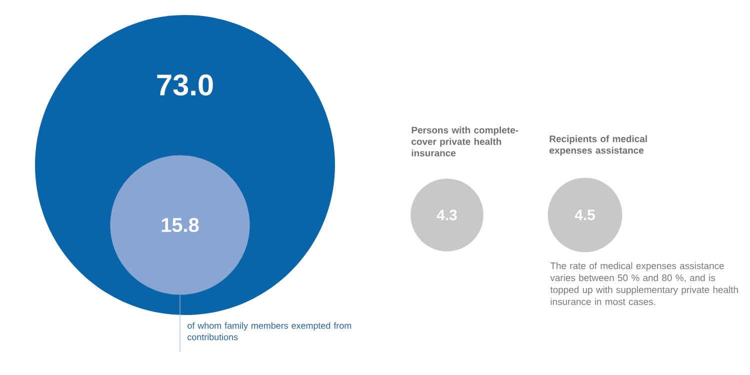  Describe the element at coordinates (465, 141) in the screenshot. I see `category-label: Persons with complete-cover private health insurance` at that location.